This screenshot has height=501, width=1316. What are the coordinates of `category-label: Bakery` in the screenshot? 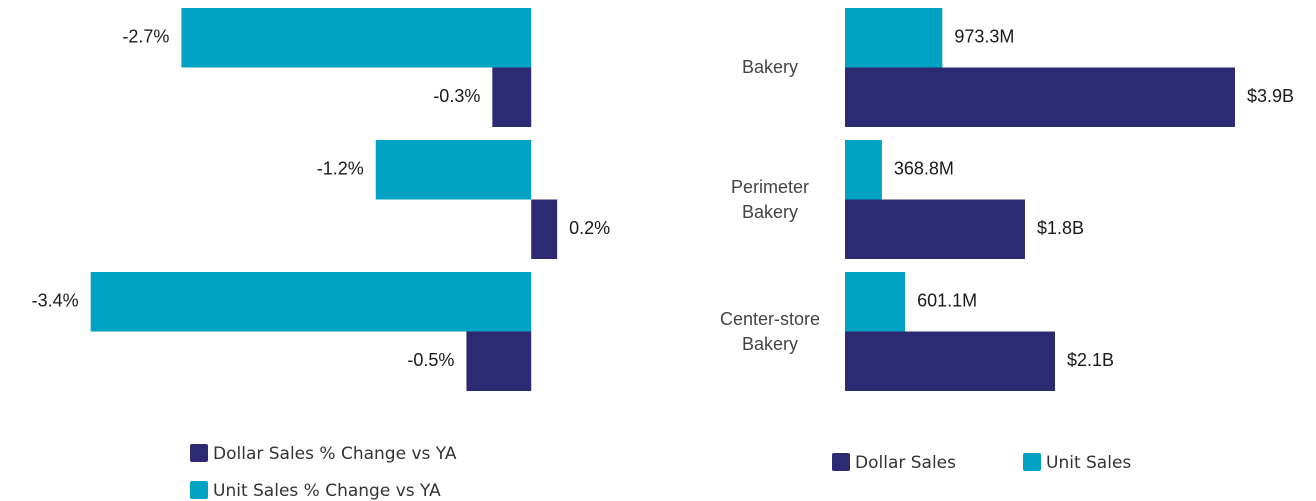 It's located at (770, 67).